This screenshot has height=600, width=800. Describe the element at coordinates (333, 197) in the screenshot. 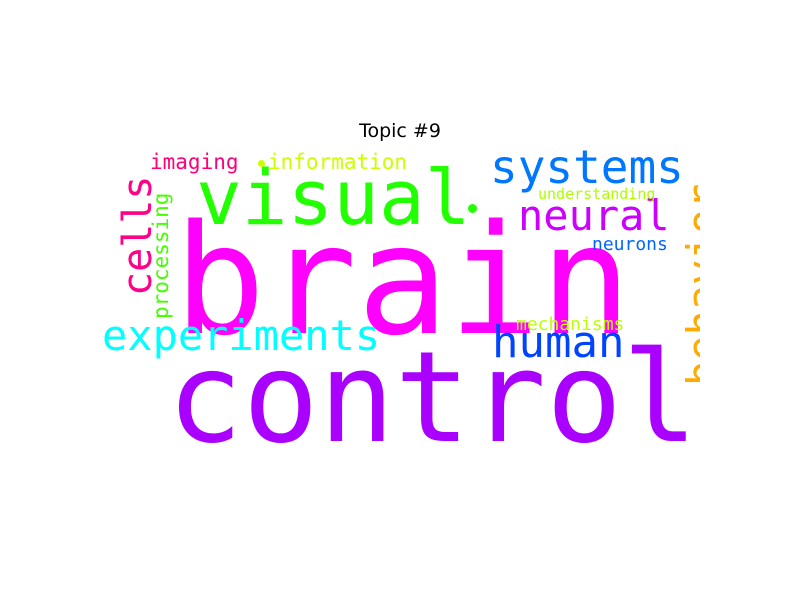

I see `word-visual: visual` at that location.